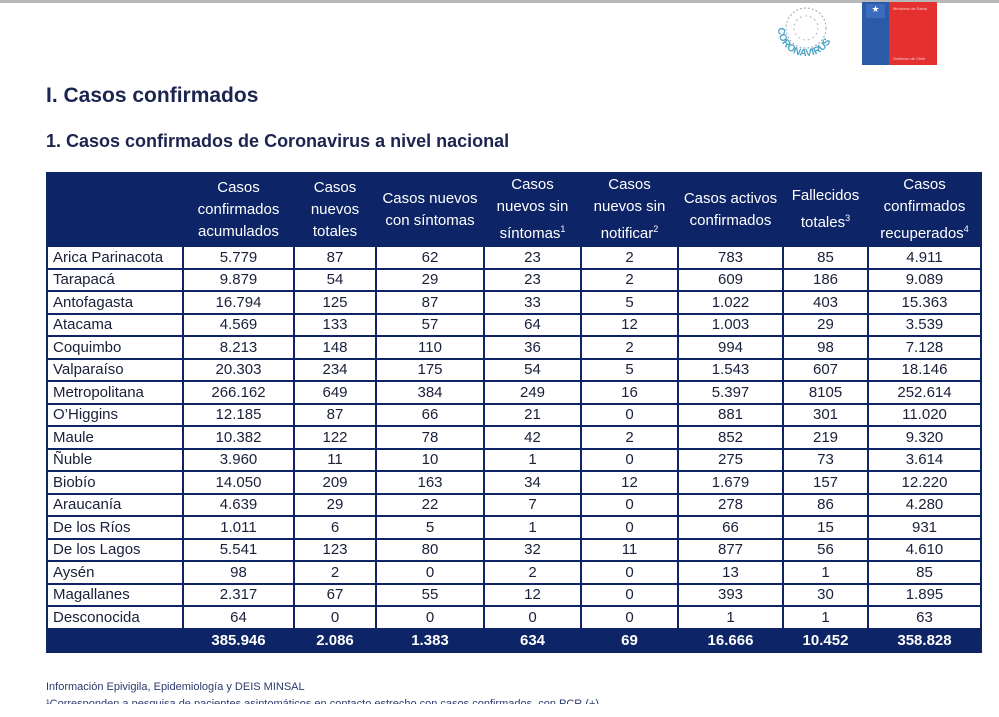 This screenshot has height=717, width=999. What do you see at coordinates (924, 617) in the screenshot?
I see `table-cell: 63` at bounding box center [924, 617].